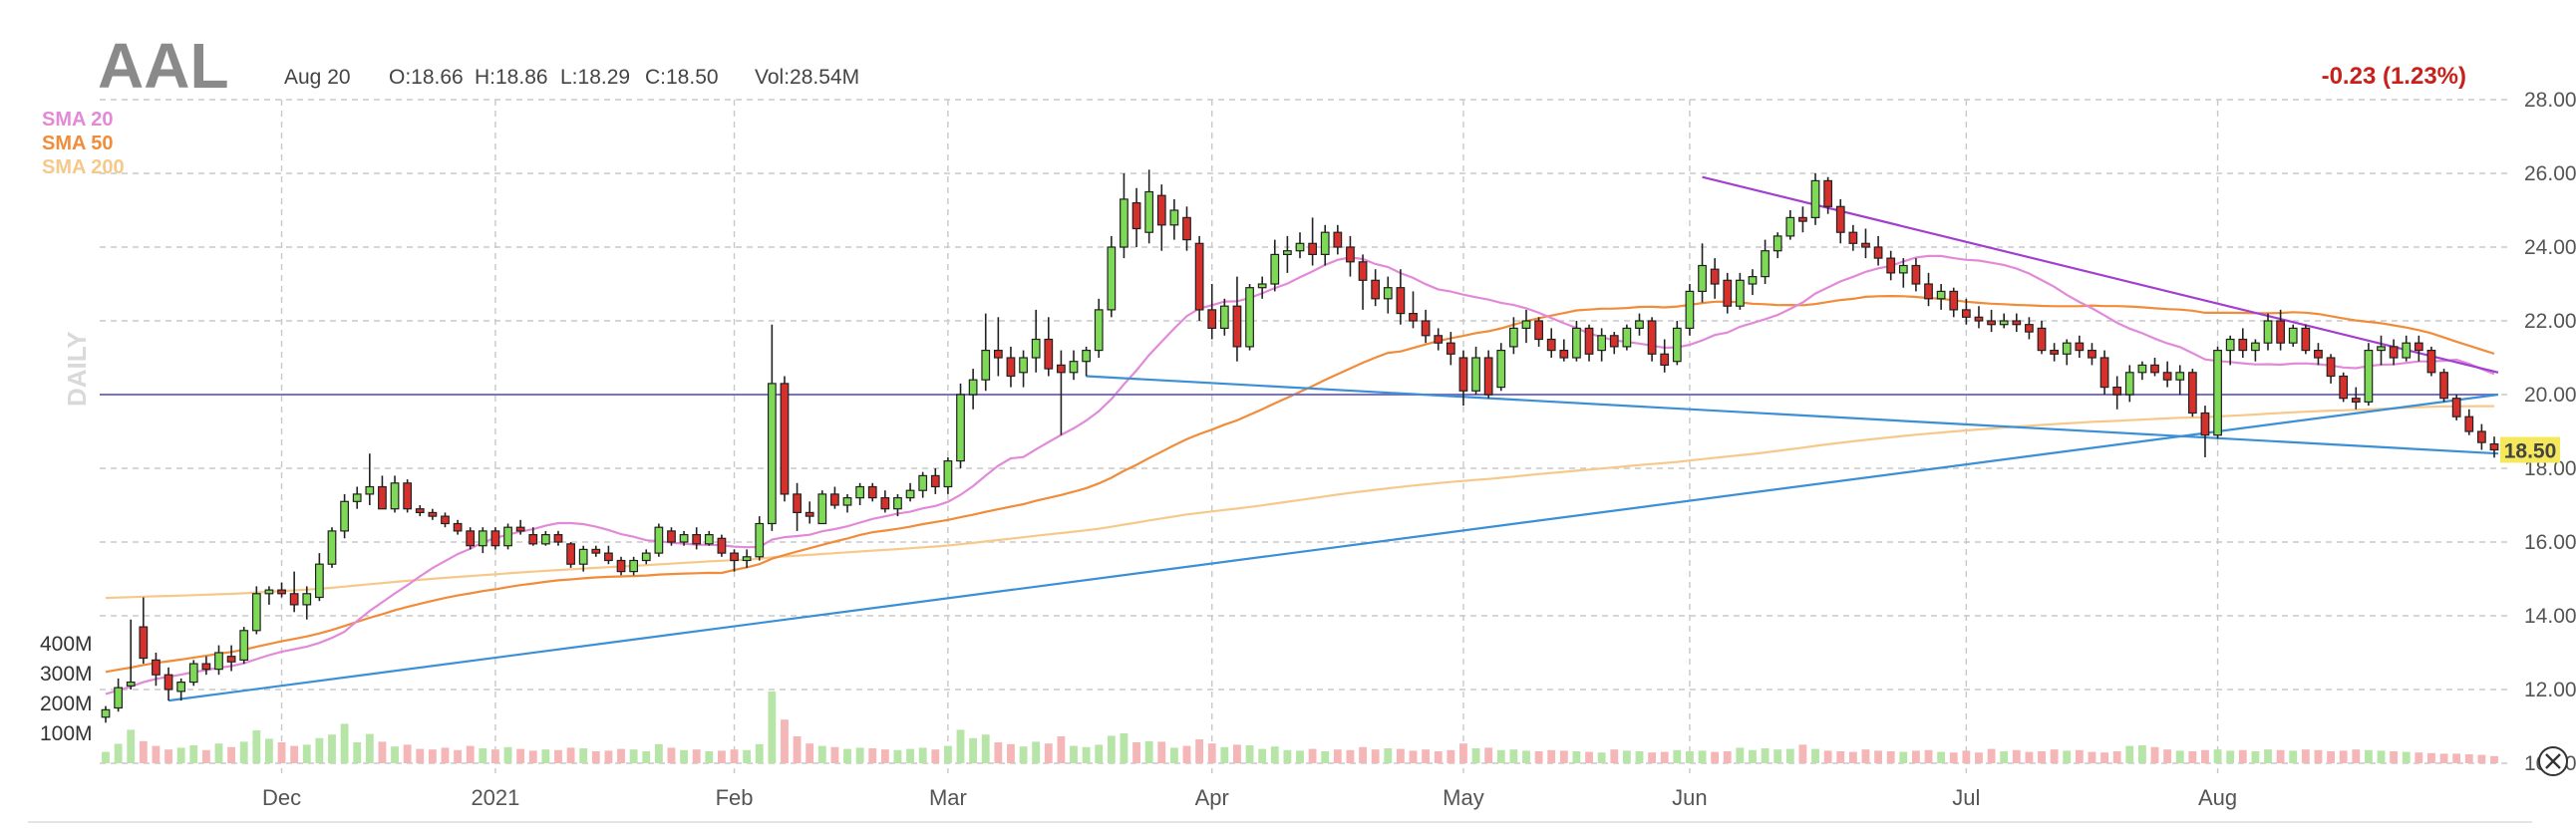  Describe the element at coordinates (78, 120) in the screenshot. I see `legend-sma20: SMA 20` at that location.